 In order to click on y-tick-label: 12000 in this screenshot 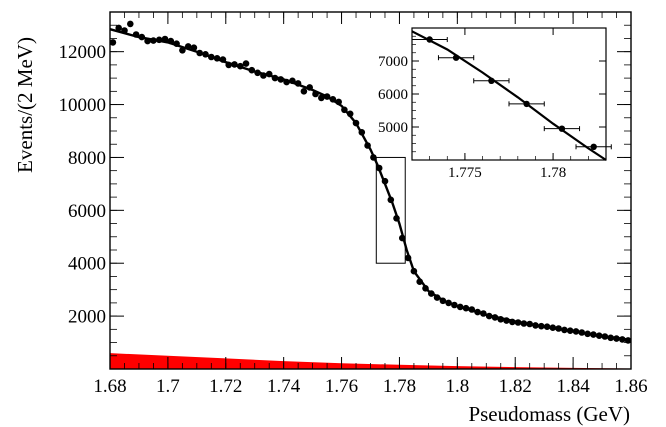, I will do `click(83, 52)`.